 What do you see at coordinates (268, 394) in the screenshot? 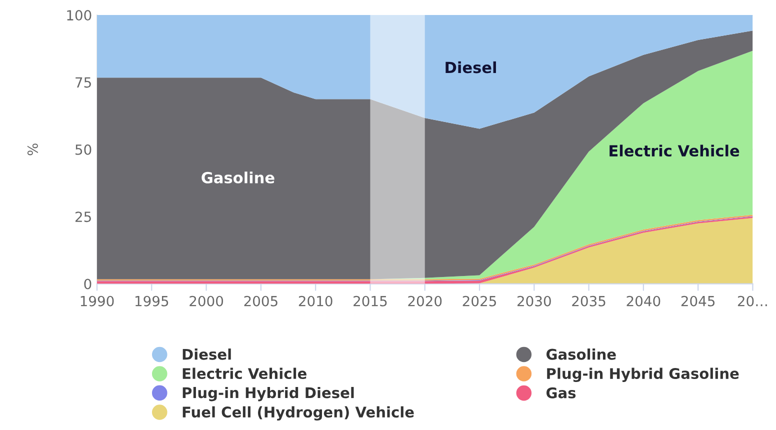
I see `legend-label: Plug-in Hybrid Diesel` at bounding box center [268, 394].